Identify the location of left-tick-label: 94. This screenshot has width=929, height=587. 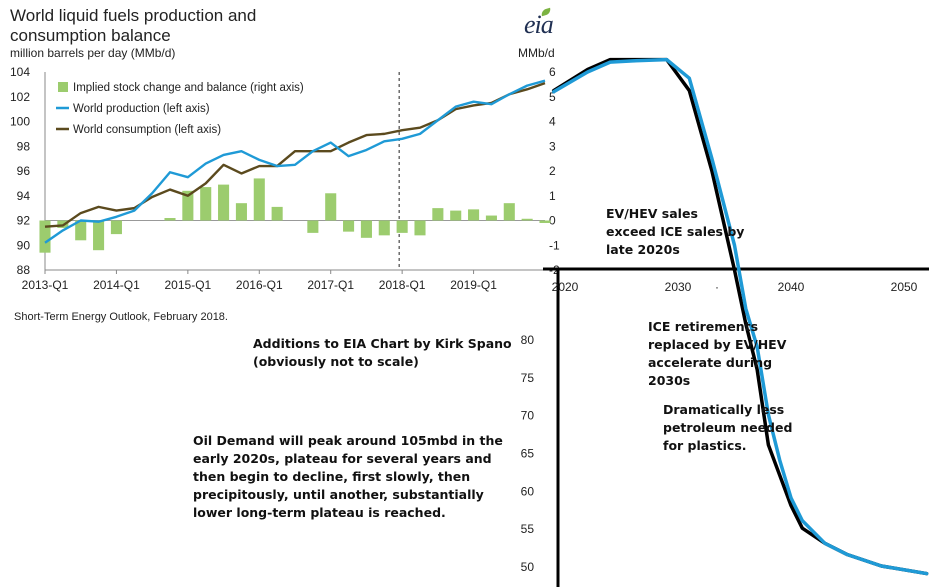
(24, 196).